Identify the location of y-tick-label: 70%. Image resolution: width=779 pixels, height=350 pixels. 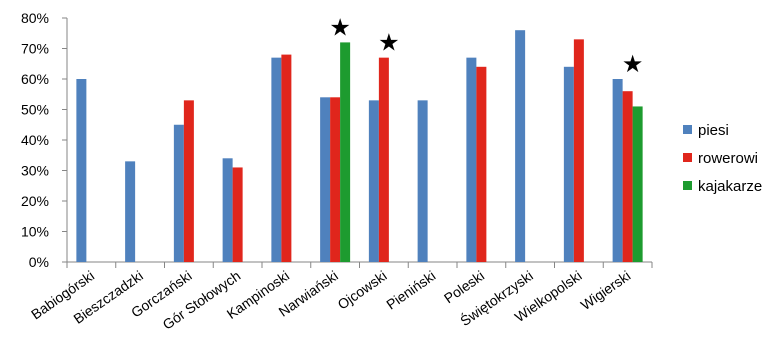
(35, 49).